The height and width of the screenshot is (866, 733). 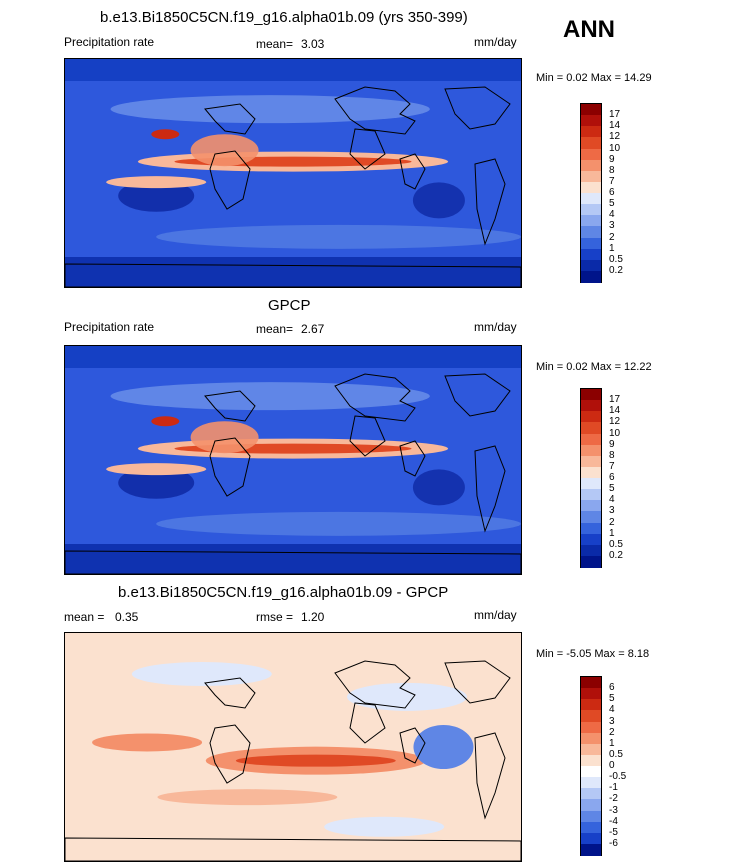 What do you see at coordinates (613, 821) in the screenshot?
I see `colorbar-tick-label: -4` at bounding box center [613, 821].